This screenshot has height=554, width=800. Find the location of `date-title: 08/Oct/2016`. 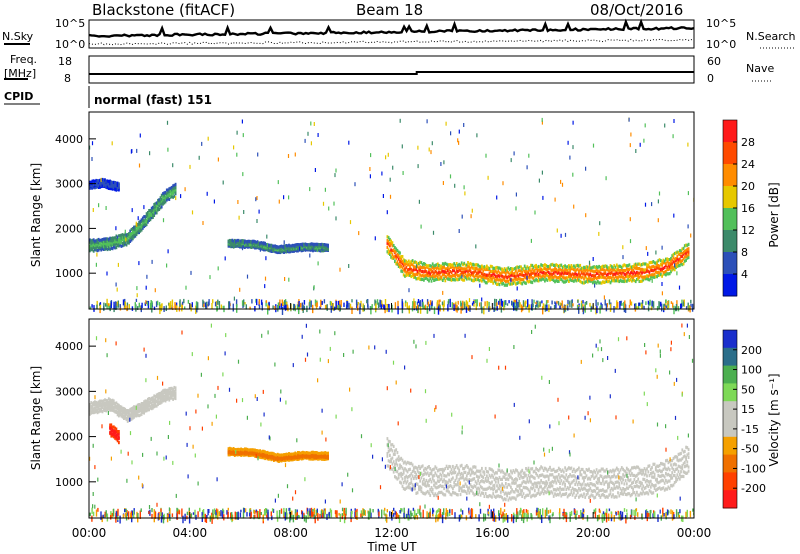

date-title: 08/Oct/2016 is located at coordinates (636, 10).